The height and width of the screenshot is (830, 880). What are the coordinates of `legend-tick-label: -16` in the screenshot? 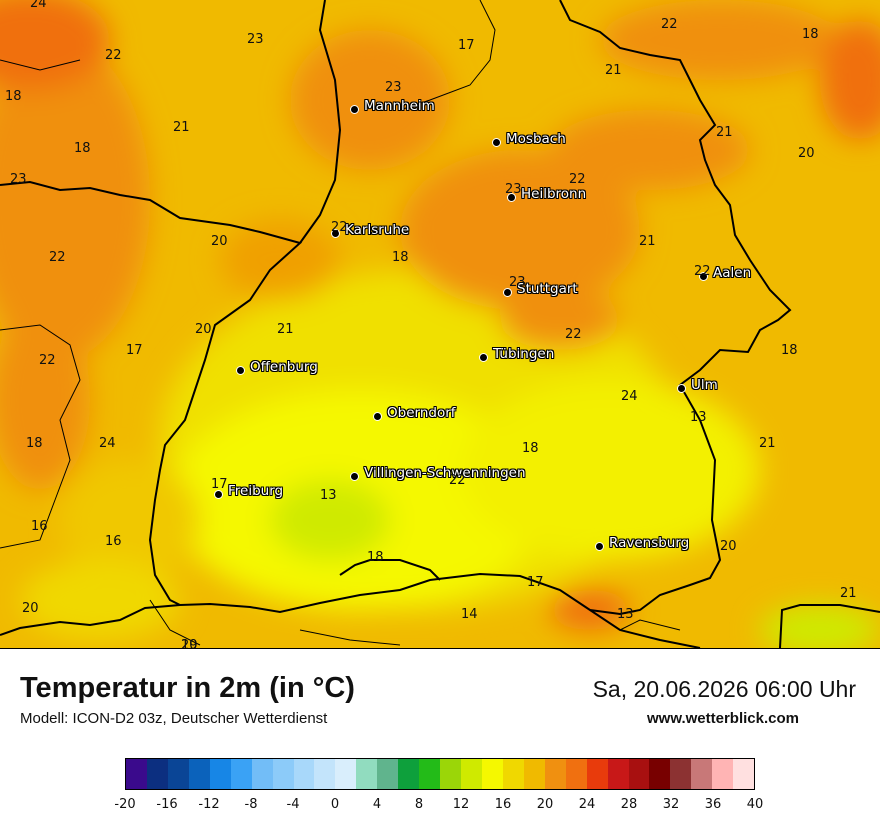 It's located at (167, 804).